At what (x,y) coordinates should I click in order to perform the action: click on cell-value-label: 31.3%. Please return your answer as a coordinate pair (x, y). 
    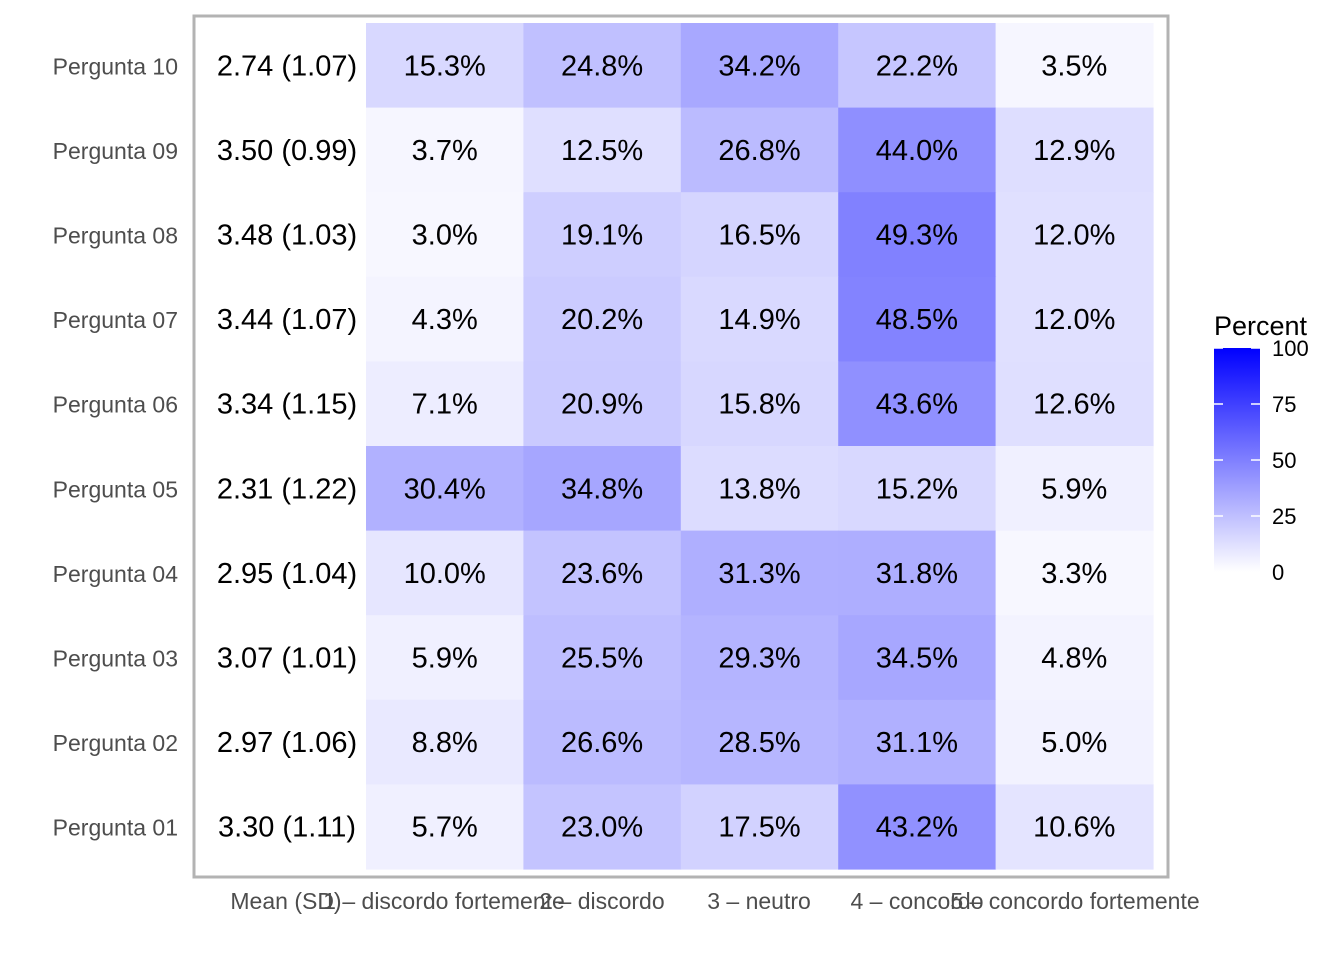
    Looking at the image, I should click on (759, 574).